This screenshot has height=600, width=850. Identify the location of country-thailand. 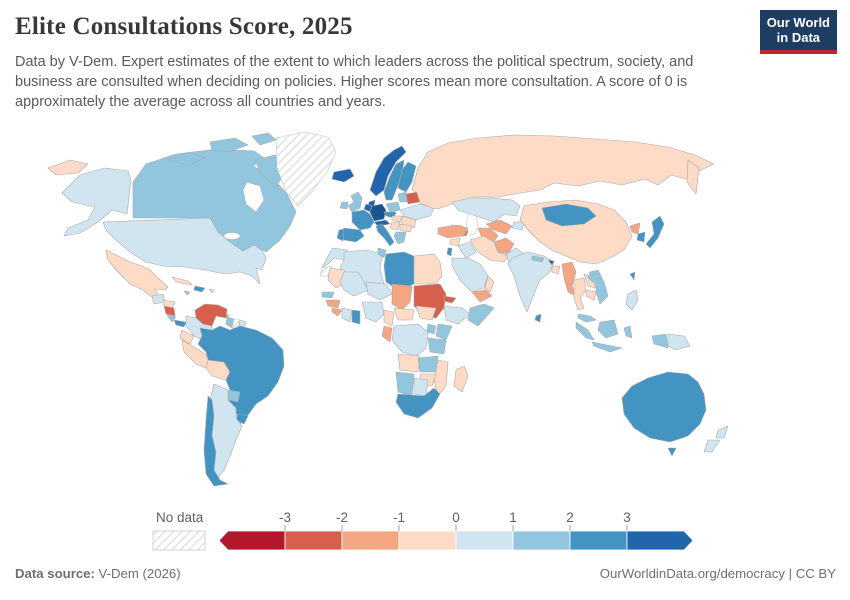
(580, 294).